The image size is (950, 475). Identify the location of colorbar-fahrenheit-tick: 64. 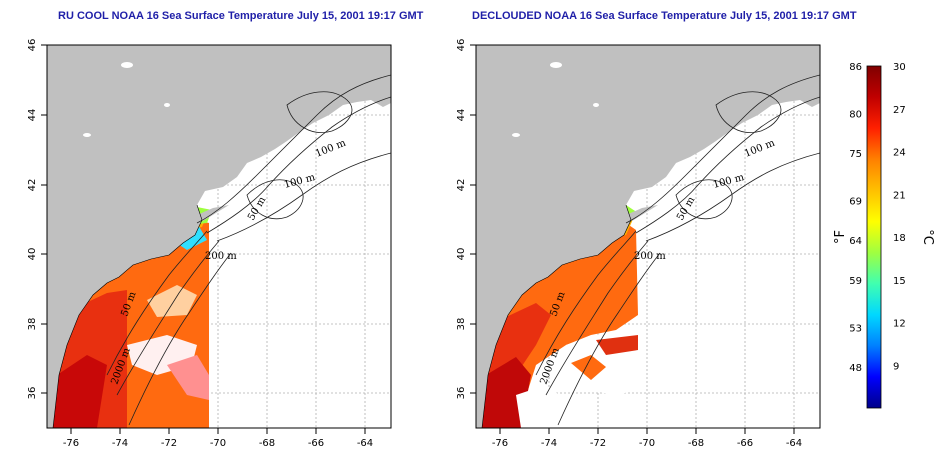
(855, 241).